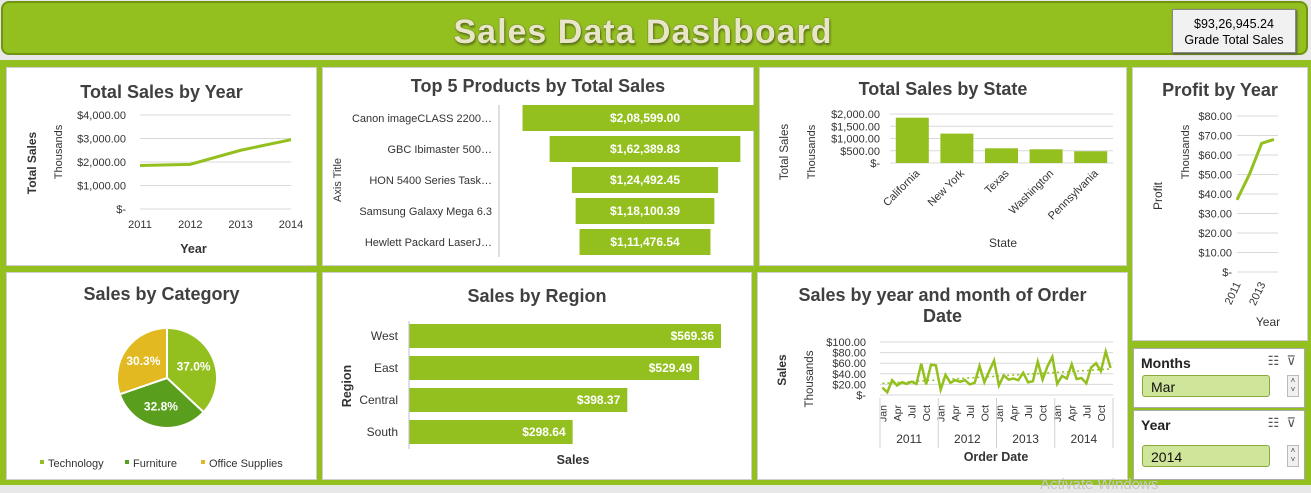  What do you see at coordinates (855, 127) in the screenshot?
I see `y-tick-label: $1,500.00` at bounding box center [855, 127].